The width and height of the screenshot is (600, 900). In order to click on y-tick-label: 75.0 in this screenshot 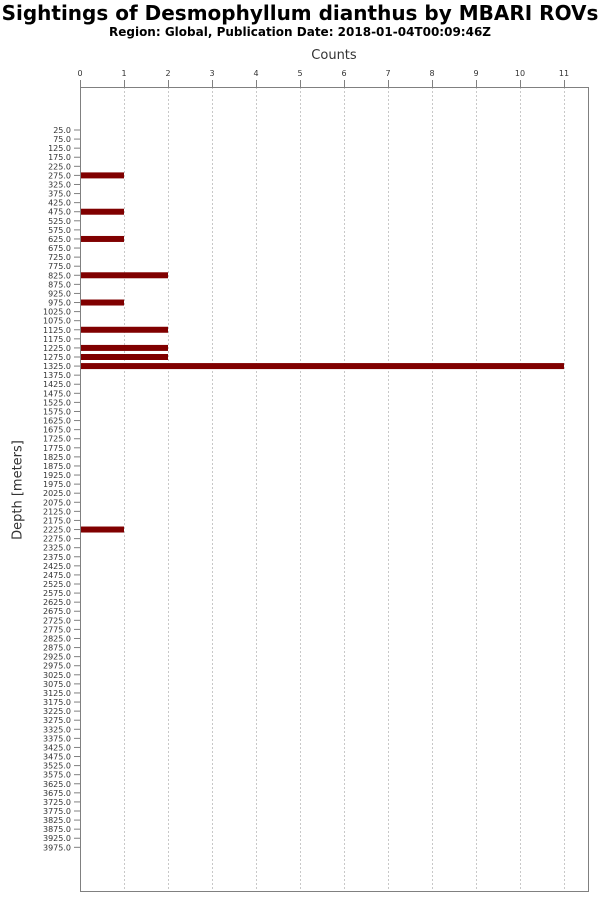, I will do `click(62, 139)`.